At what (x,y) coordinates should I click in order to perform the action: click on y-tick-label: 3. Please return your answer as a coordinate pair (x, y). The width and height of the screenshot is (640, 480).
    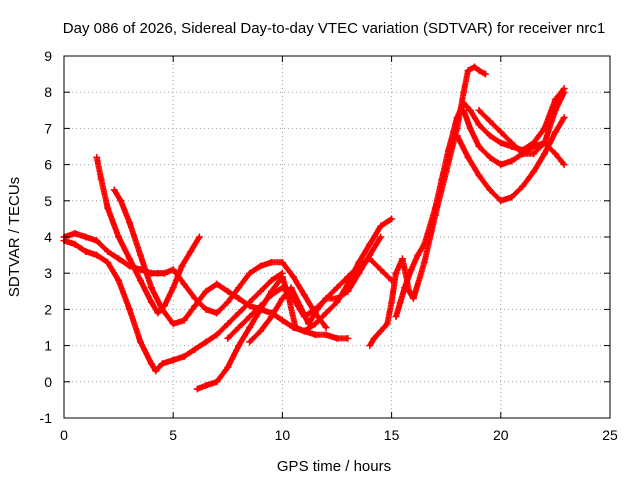
    Looking at the image, I should click on (48, 273).